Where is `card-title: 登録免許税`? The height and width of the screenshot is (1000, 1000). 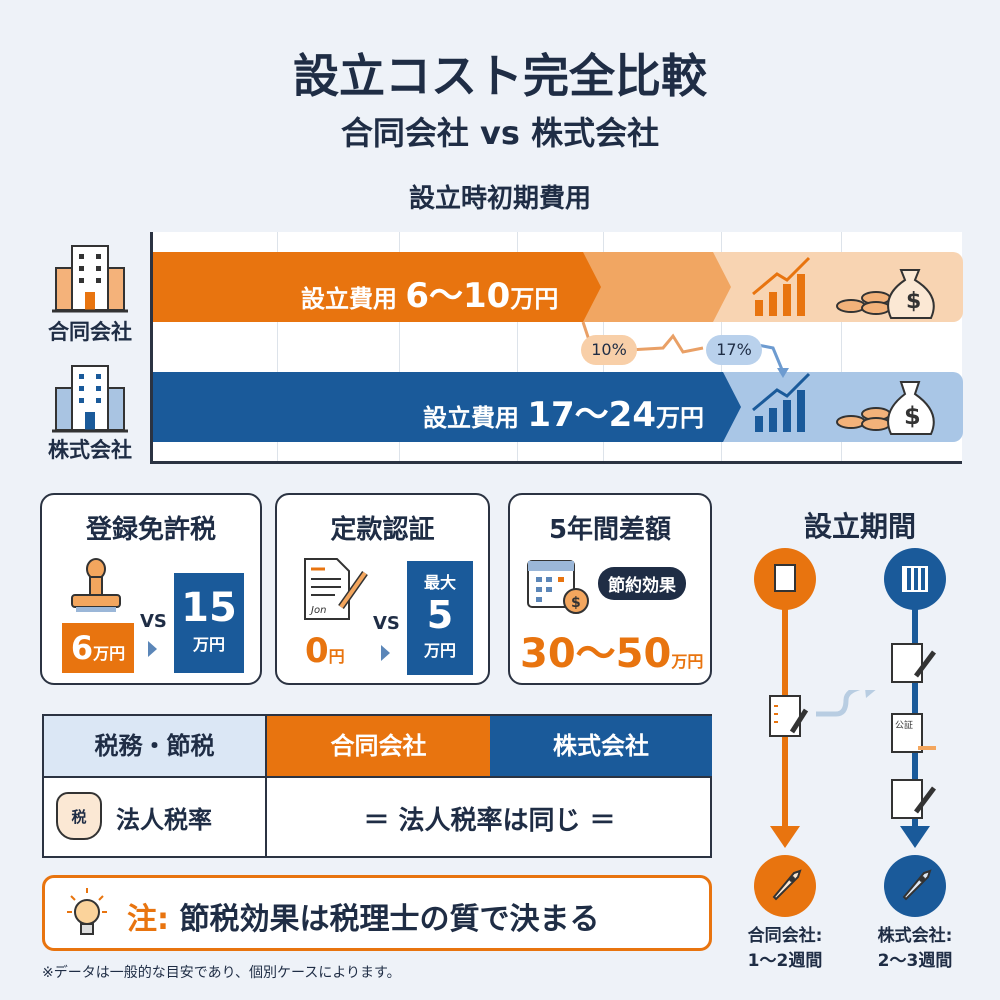 card-title: 登録免許税 is located at coordinates (150, 530).